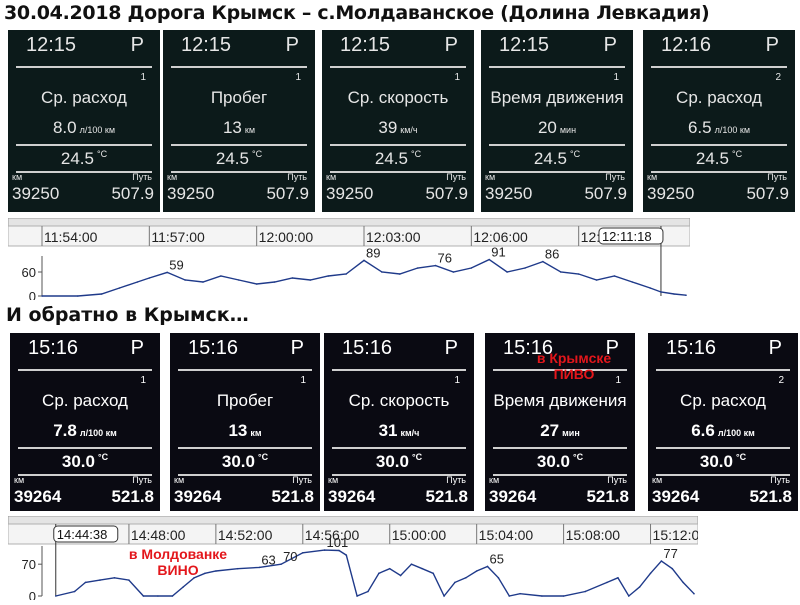  Describe the element at coordinates (338, 542) in the screenshot. I see `peak-speed-label: 101` at that location.